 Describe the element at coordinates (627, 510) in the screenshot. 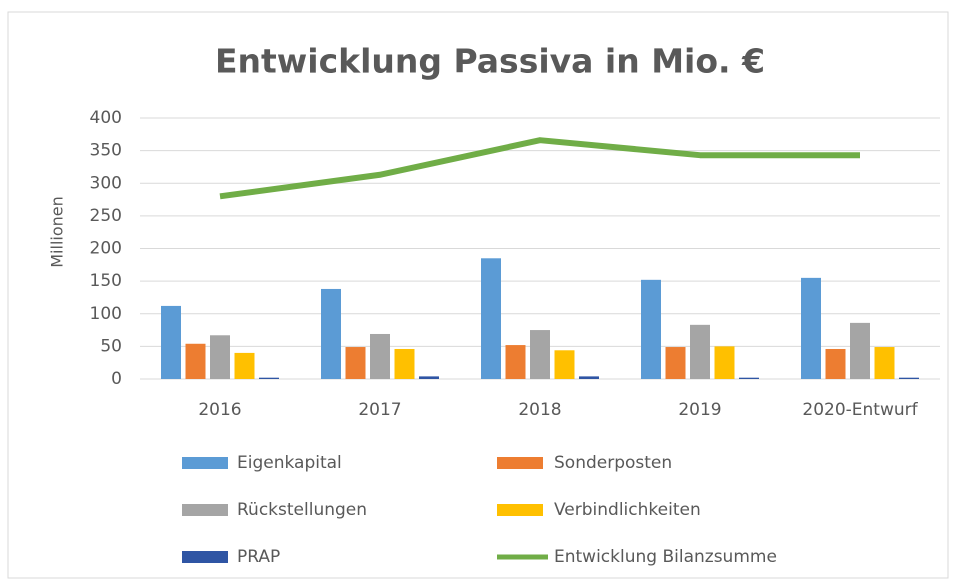

I see `legend-label: Verbindlichkeiten` at that location.